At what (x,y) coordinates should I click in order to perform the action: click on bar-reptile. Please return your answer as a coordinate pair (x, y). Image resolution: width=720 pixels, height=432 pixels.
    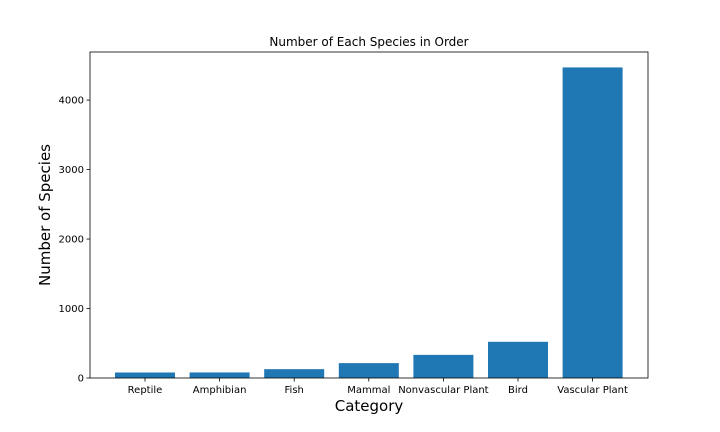
    Looking at the image, I should click on (145, 375).